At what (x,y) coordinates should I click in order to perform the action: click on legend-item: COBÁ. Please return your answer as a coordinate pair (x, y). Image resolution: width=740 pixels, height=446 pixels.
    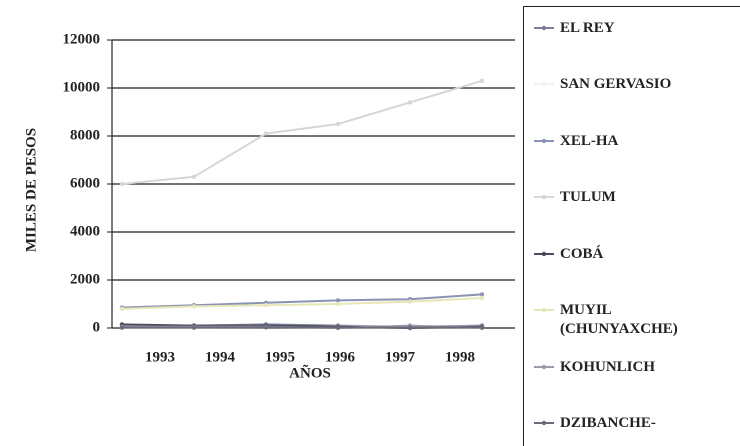
    Looking at the image, I should click on (631, 254).